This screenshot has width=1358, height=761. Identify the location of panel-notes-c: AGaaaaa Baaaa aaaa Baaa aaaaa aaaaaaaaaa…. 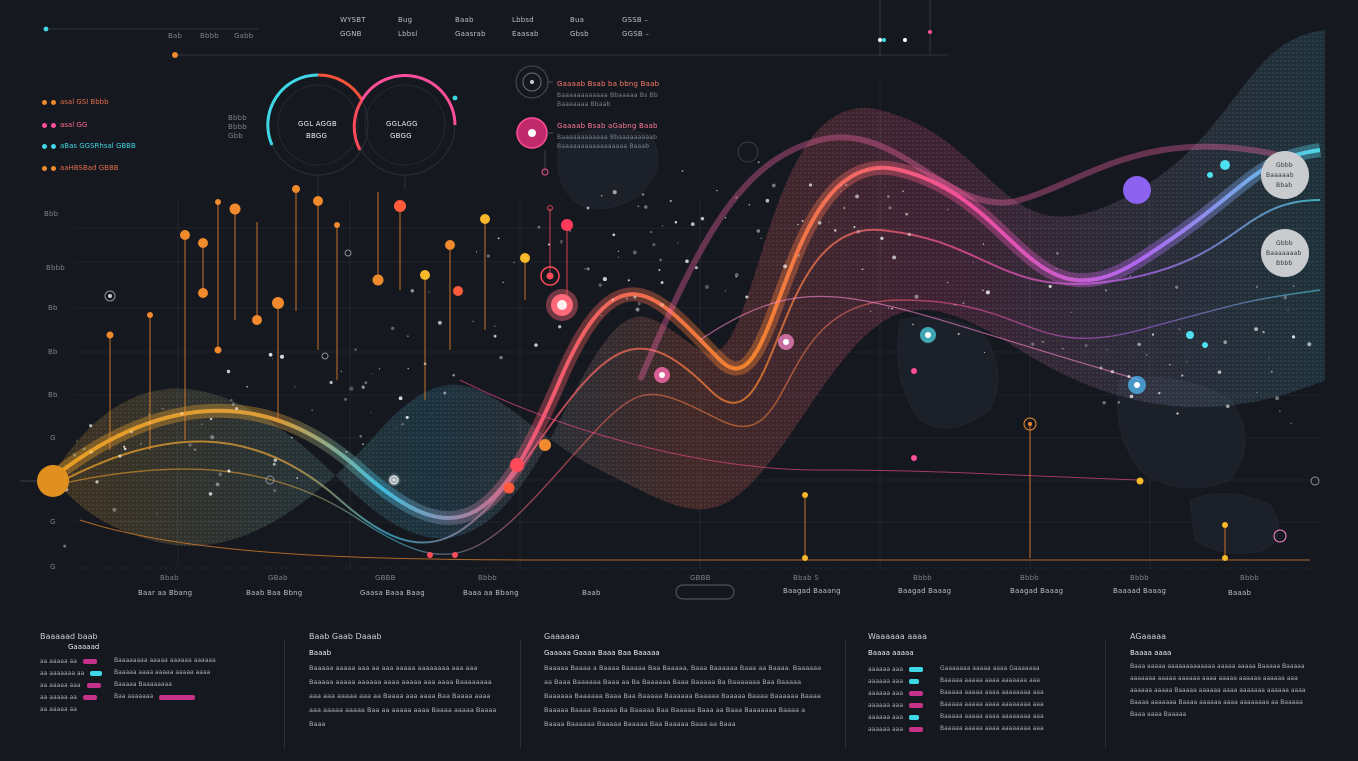
(1225, 691).